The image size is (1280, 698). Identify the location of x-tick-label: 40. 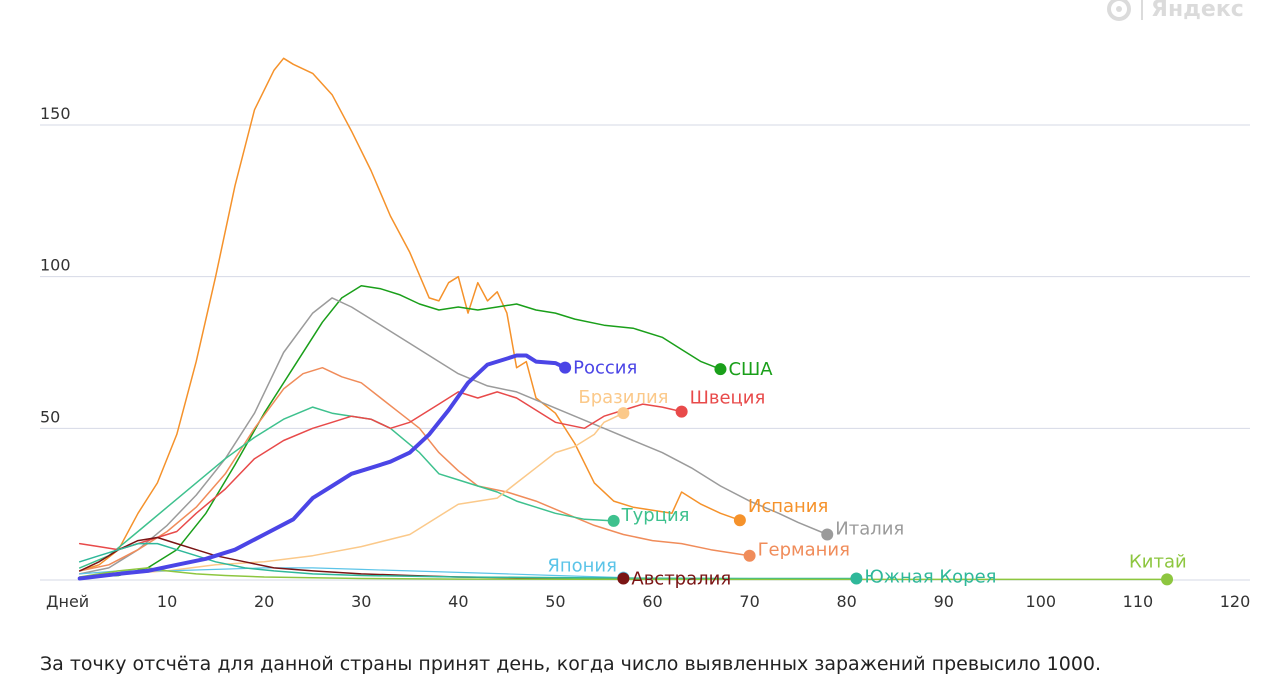
(458, 601).